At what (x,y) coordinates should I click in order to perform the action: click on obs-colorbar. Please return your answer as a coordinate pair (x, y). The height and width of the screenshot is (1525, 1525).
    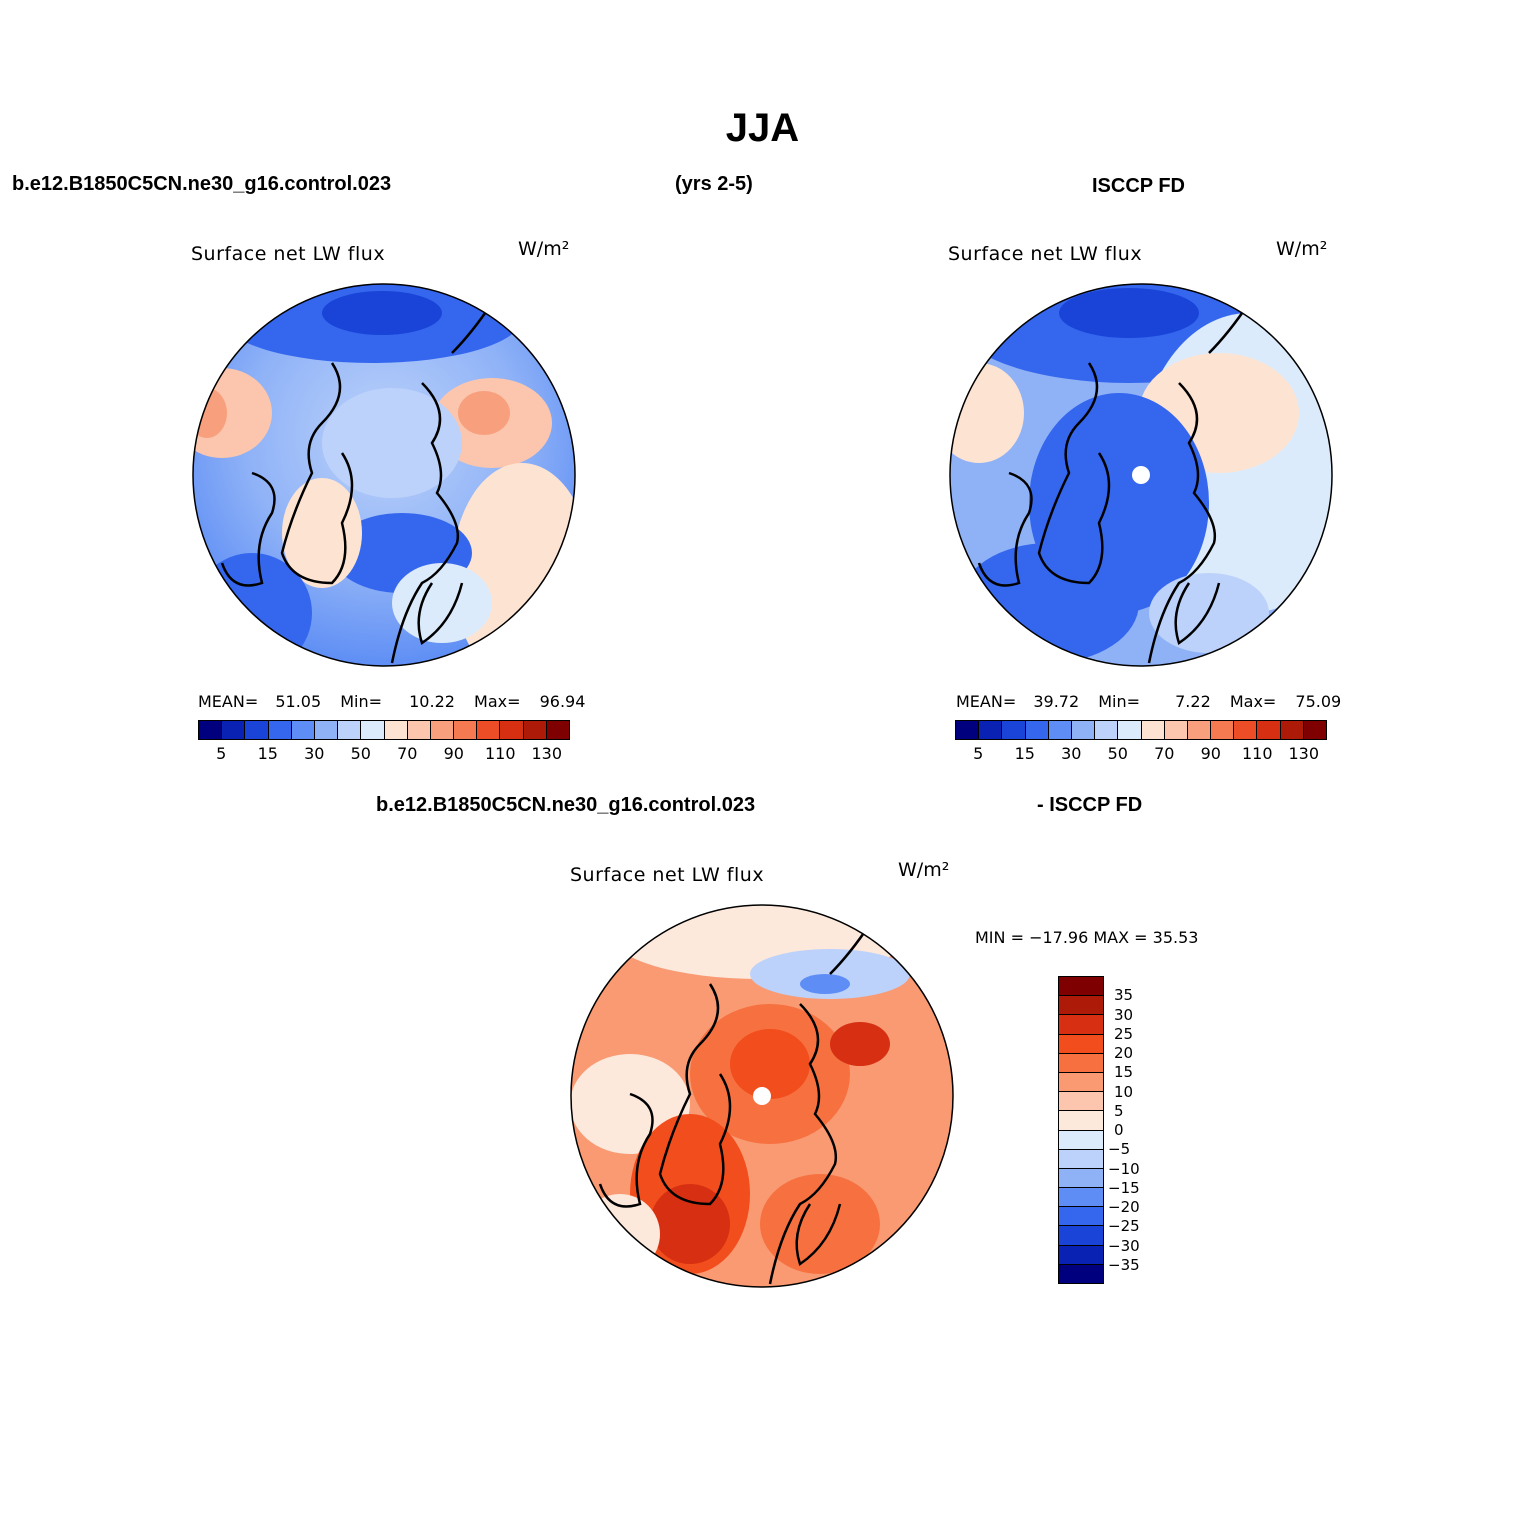
    Looking at the image, I should click on (1141, 730).